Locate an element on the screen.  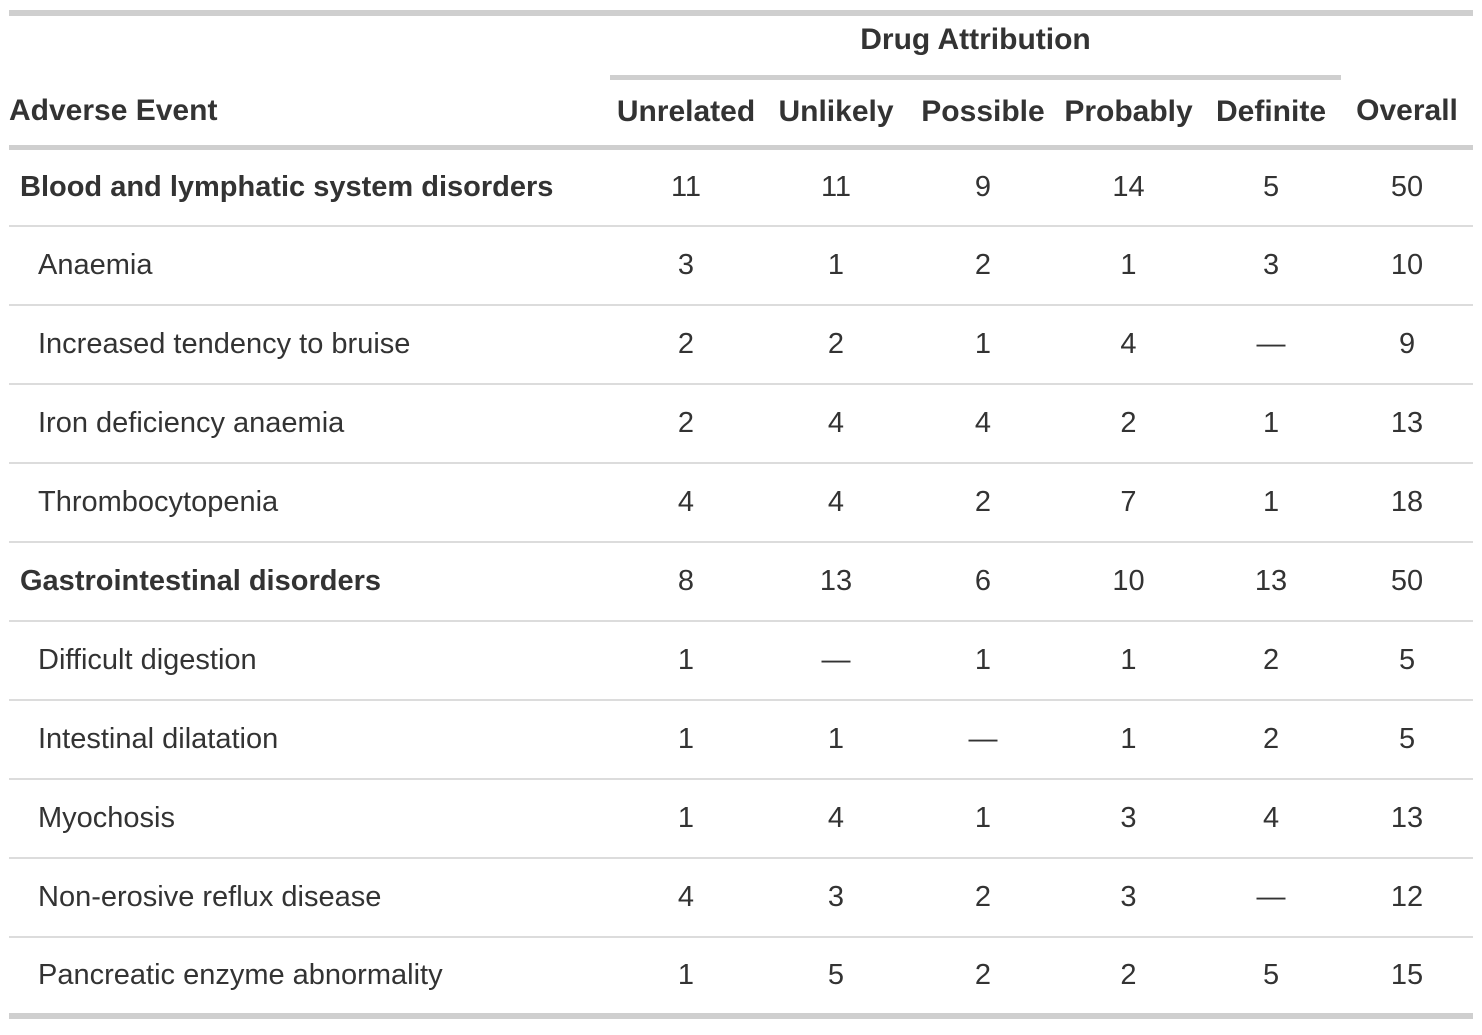
table-row: Gastrointestinal disorders 8 13 6 10 13 50 is located at coordinates (741, 581).